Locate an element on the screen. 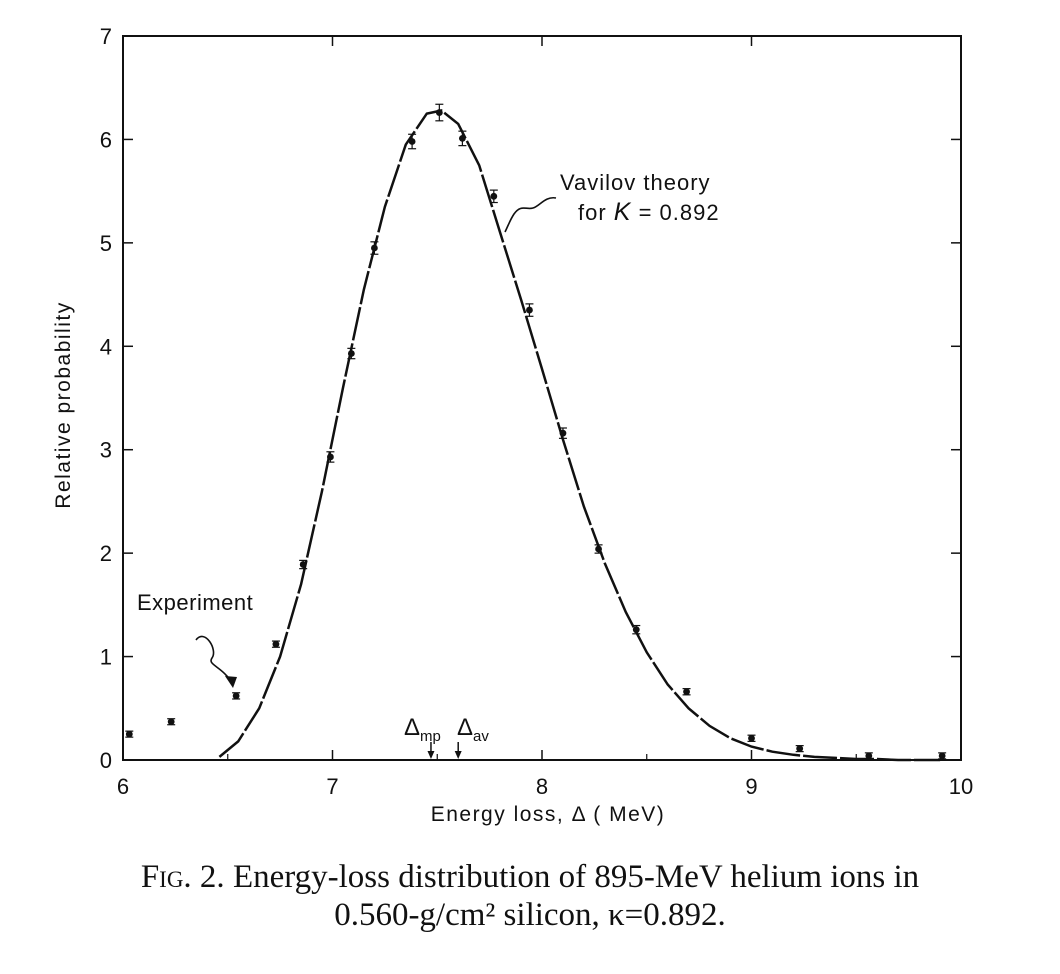 The height and width of the screenshot is (974, 1060). delta-av-arrow-head is located at coordinates (458, 755).